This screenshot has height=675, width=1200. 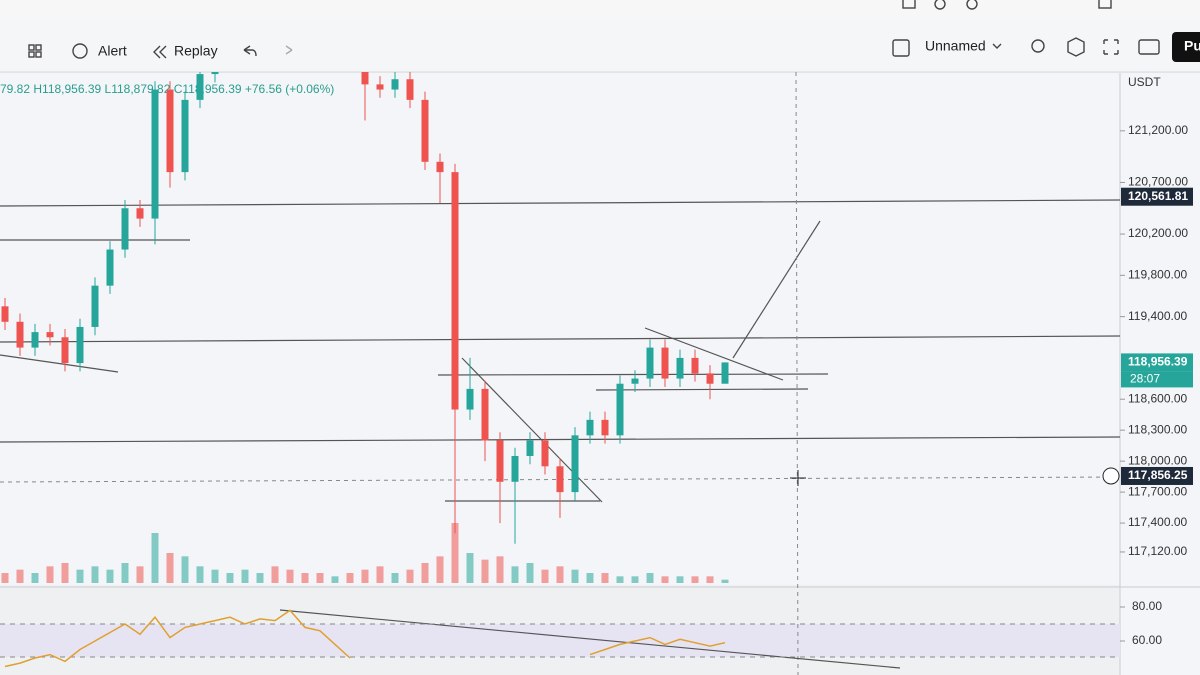 What do you see at coordinates (1147, 640) in the screenshot?
I see `y-tick-label: 60.00` at bounding box center [1147, 640].